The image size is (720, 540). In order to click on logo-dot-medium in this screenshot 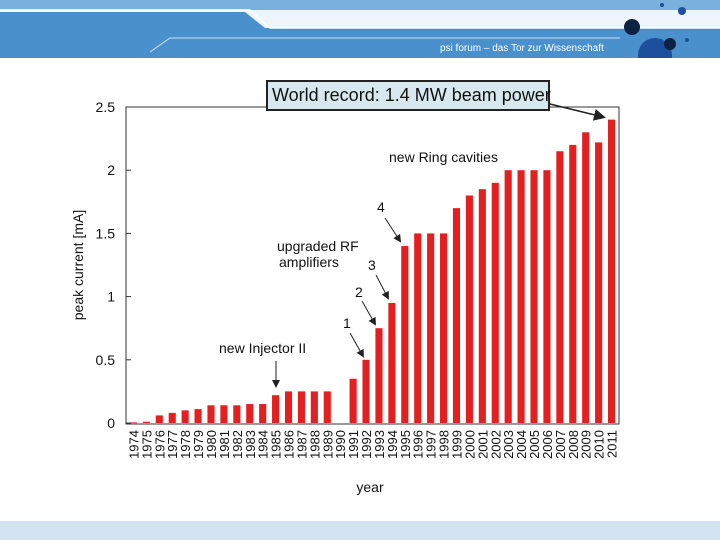, I will do `click(632, 27)`.